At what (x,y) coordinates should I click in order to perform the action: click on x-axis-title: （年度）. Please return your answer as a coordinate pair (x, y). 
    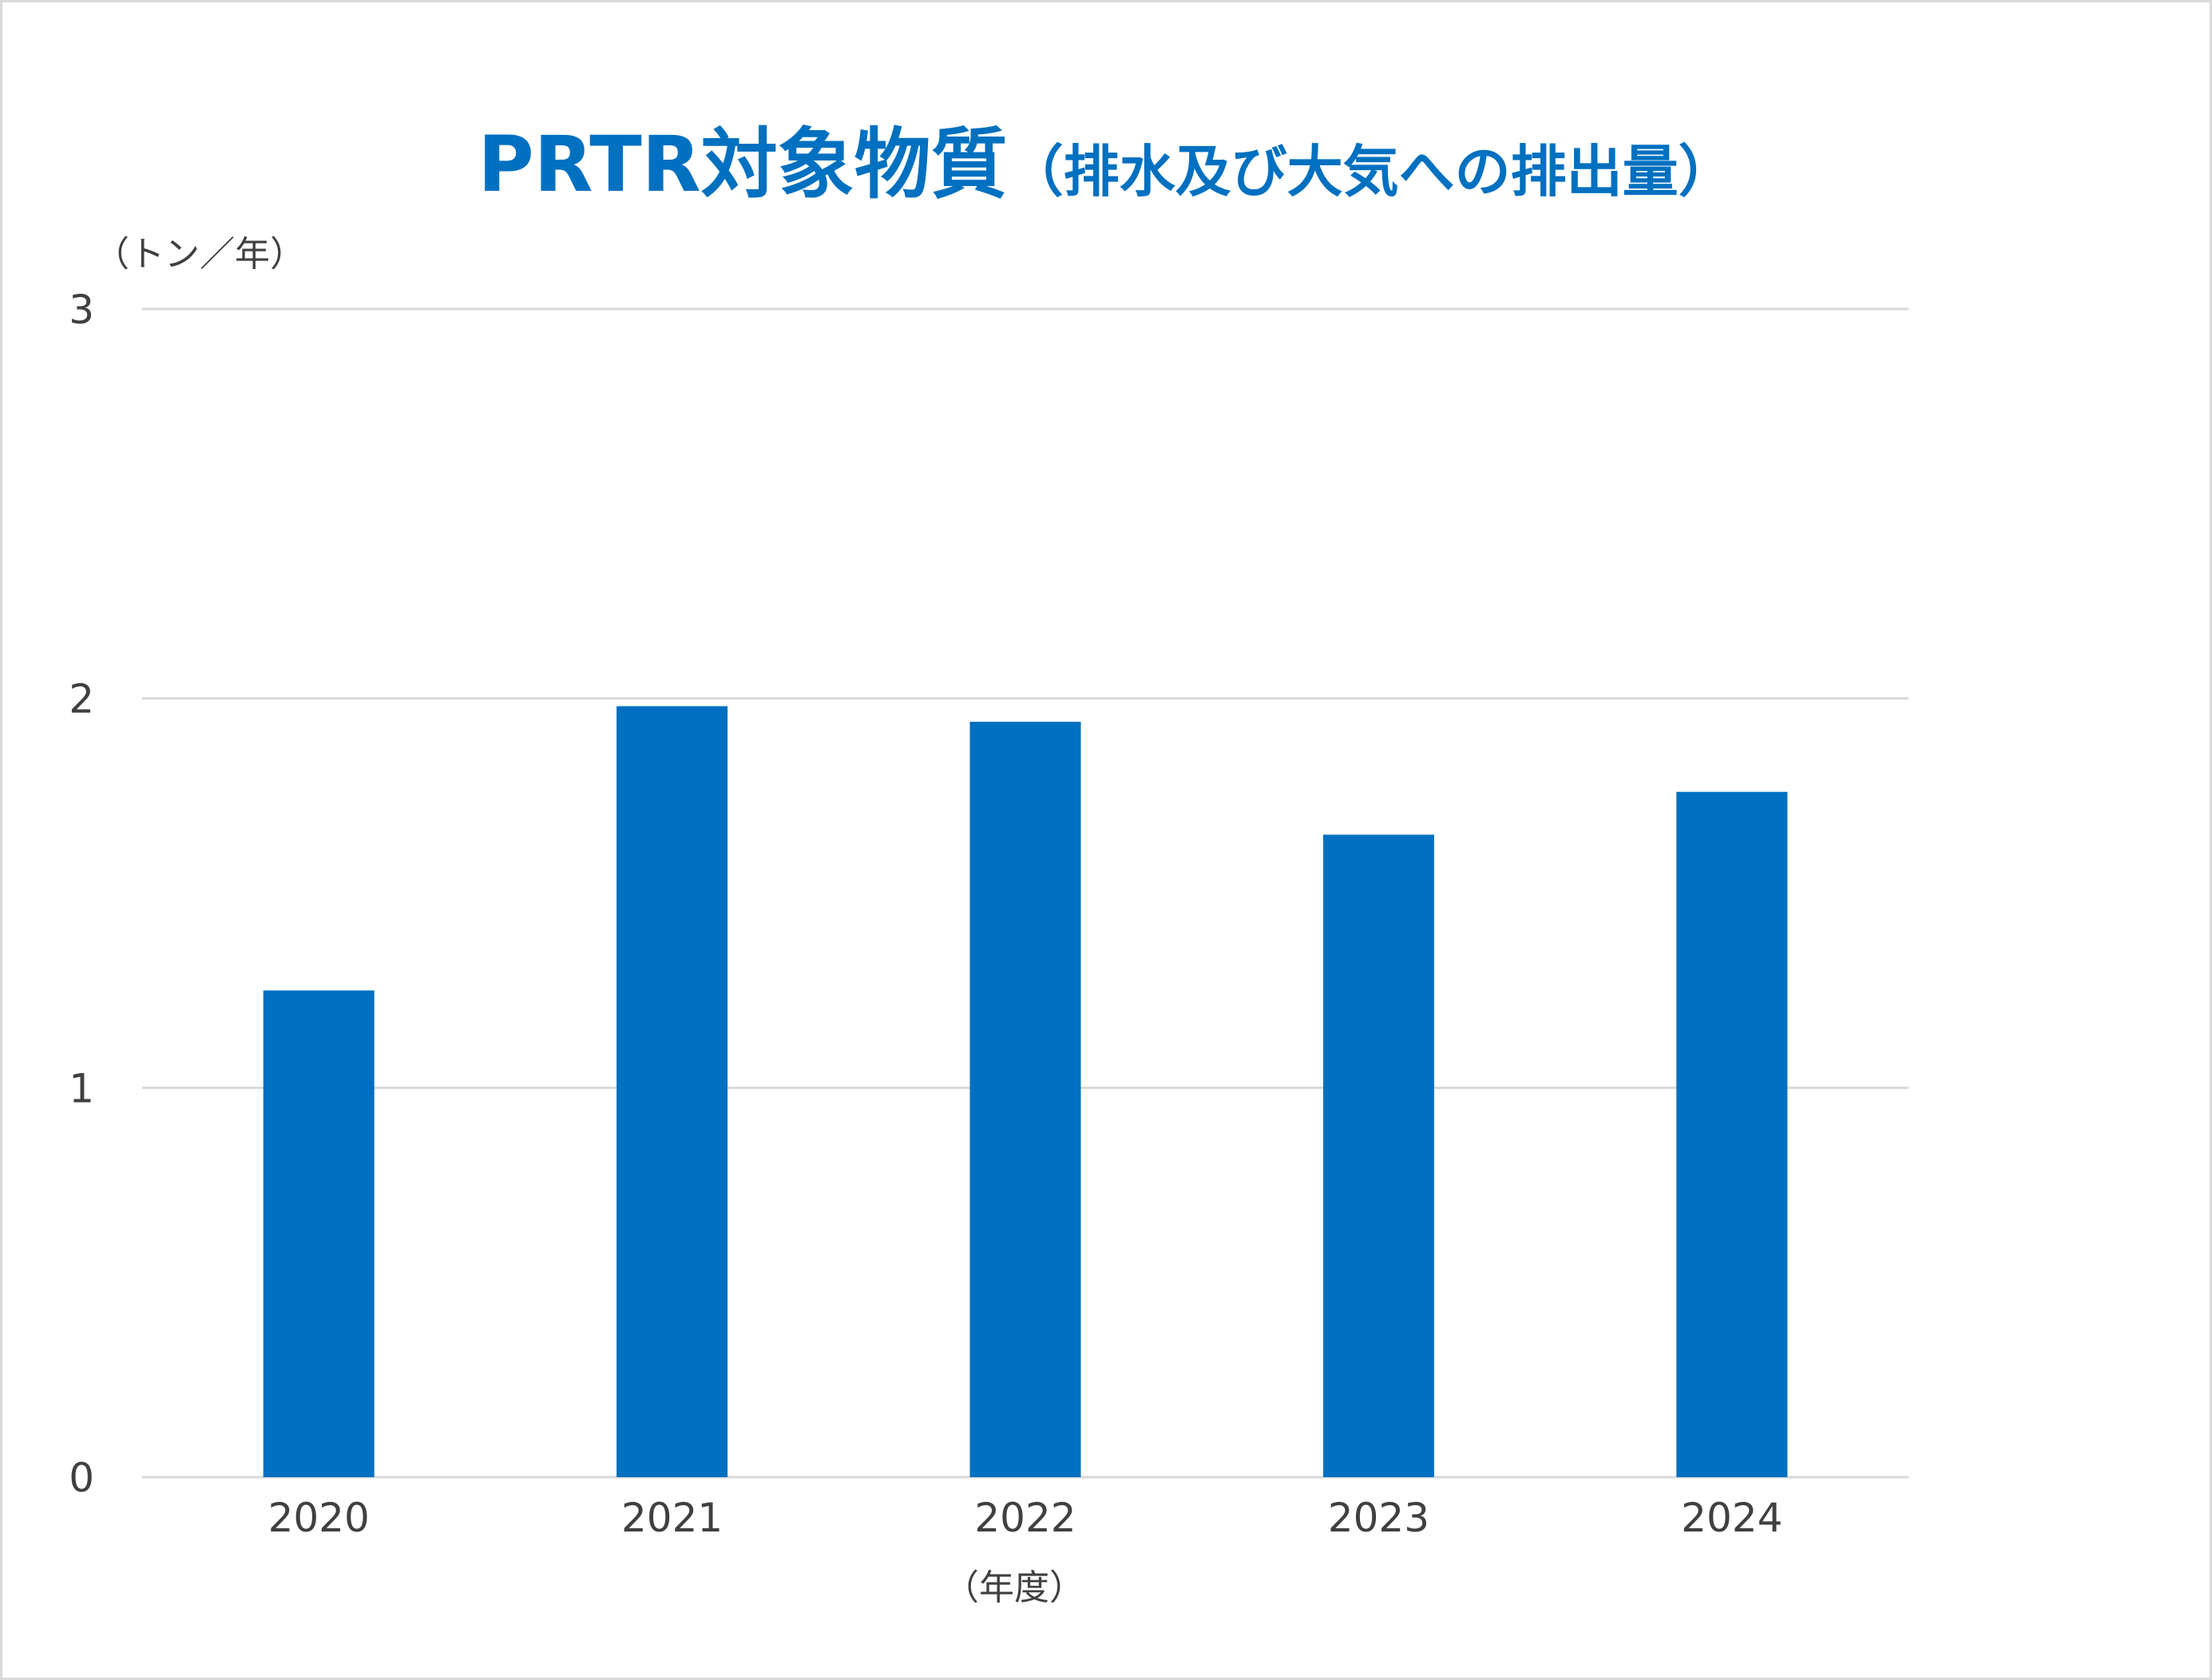
    Looking at the image, I should click on (1014, 1588).